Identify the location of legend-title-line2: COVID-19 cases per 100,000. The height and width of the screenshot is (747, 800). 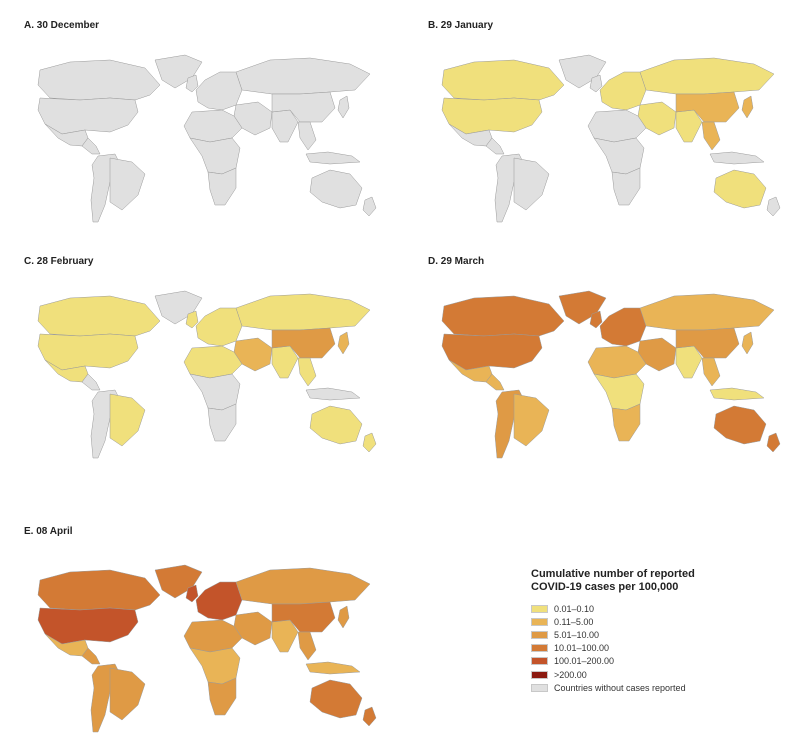
(605, 587).